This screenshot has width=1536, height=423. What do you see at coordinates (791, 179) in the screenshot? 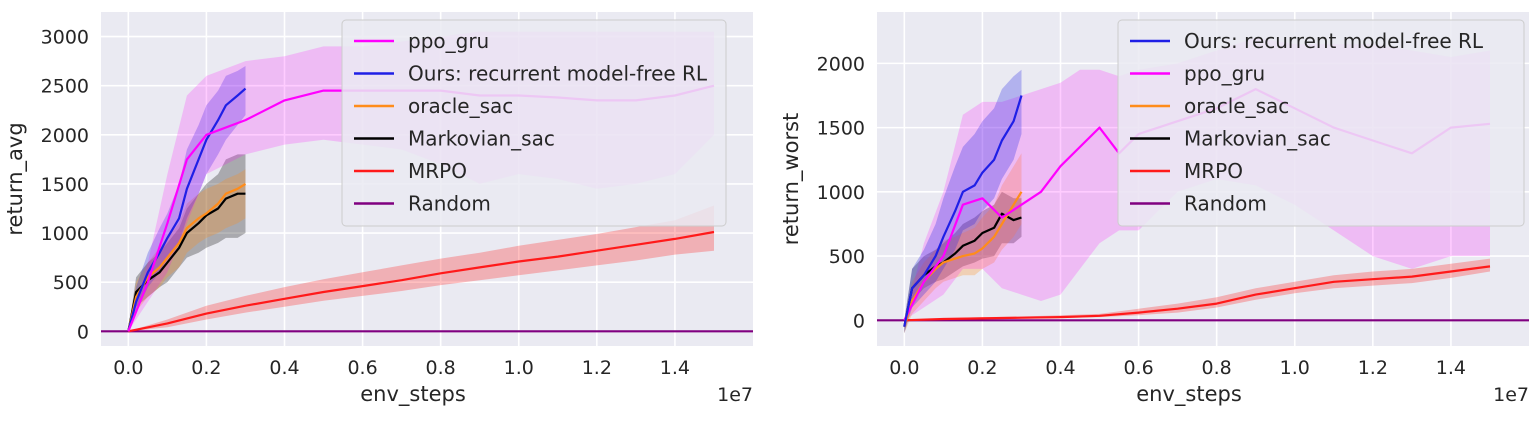
I see `y-axis-label: return_worst` at bounding box center [791, 179].